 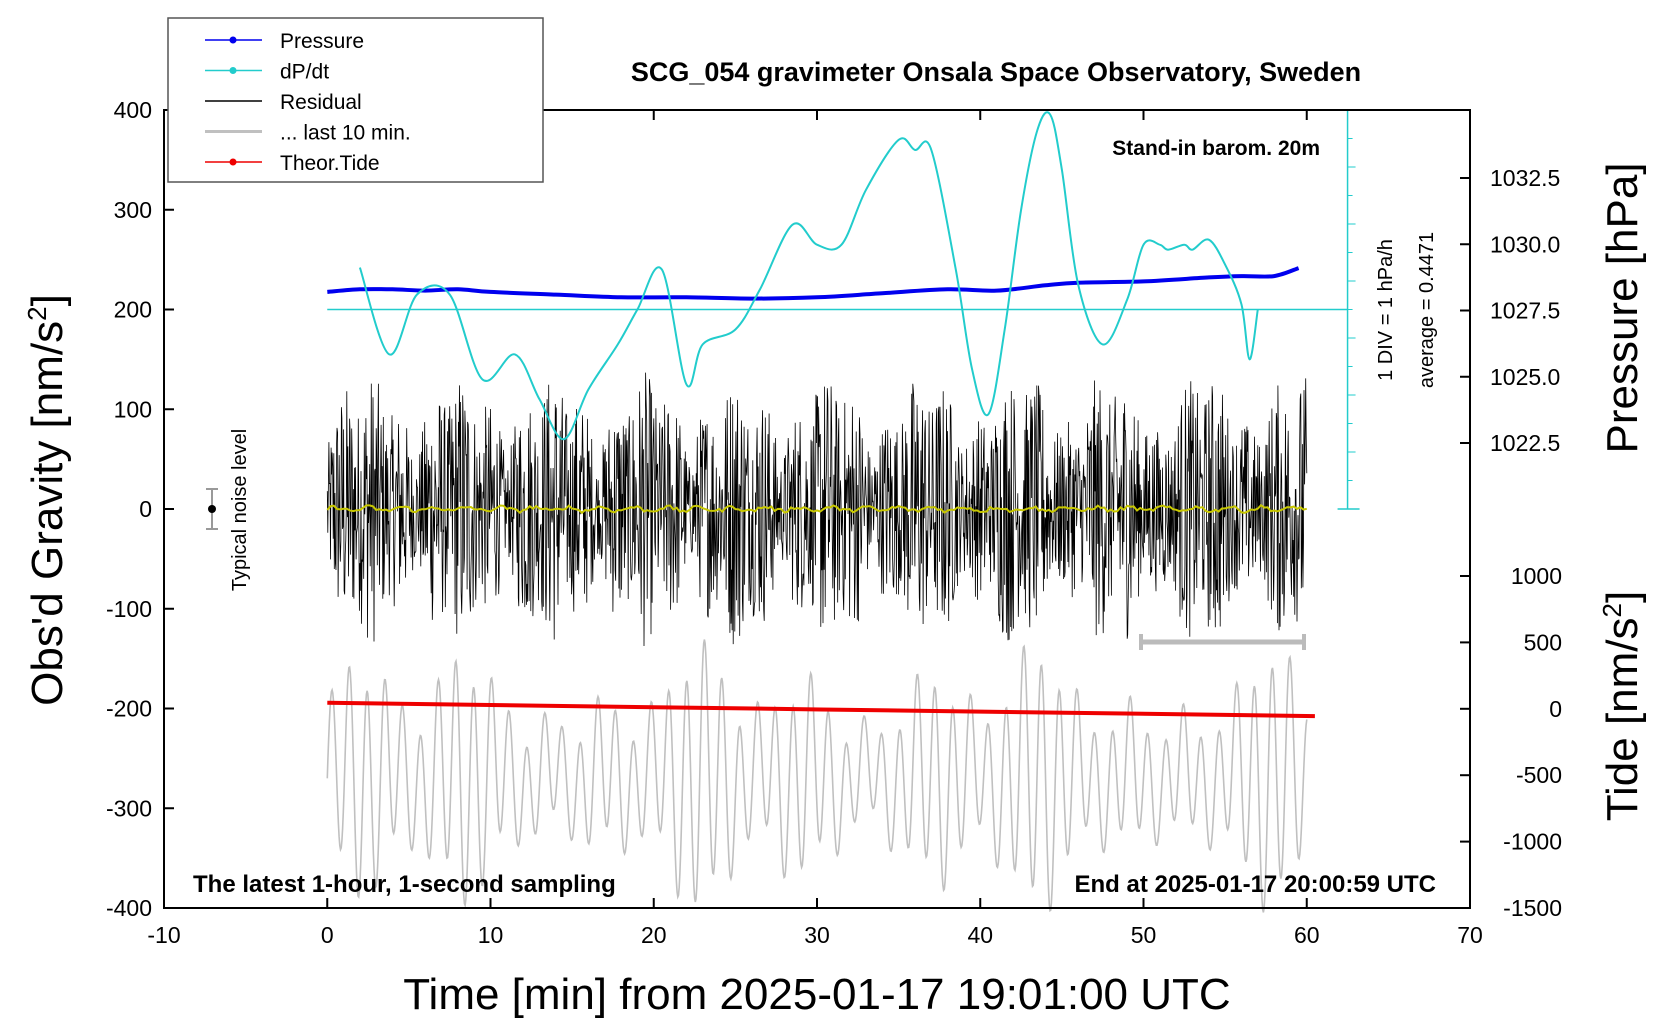 What do you see at coordinates (1539, 775) in the screenshot?
I see `tide-tick-label: -500` at bounding box center [1539, 775].